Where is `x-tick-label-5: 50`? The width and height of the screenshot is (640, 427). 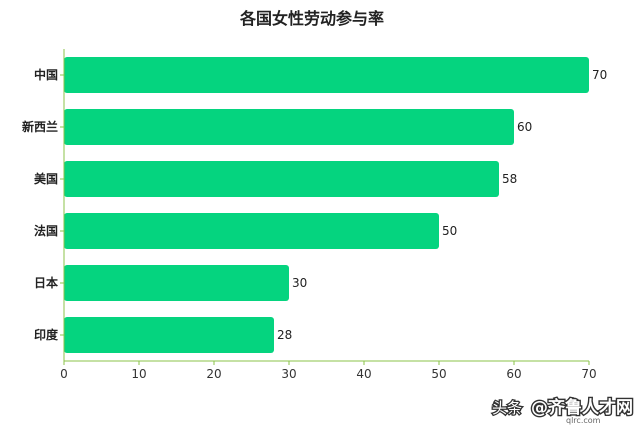 x-tick-label-5: 50 is located at coordinates (438, 374).